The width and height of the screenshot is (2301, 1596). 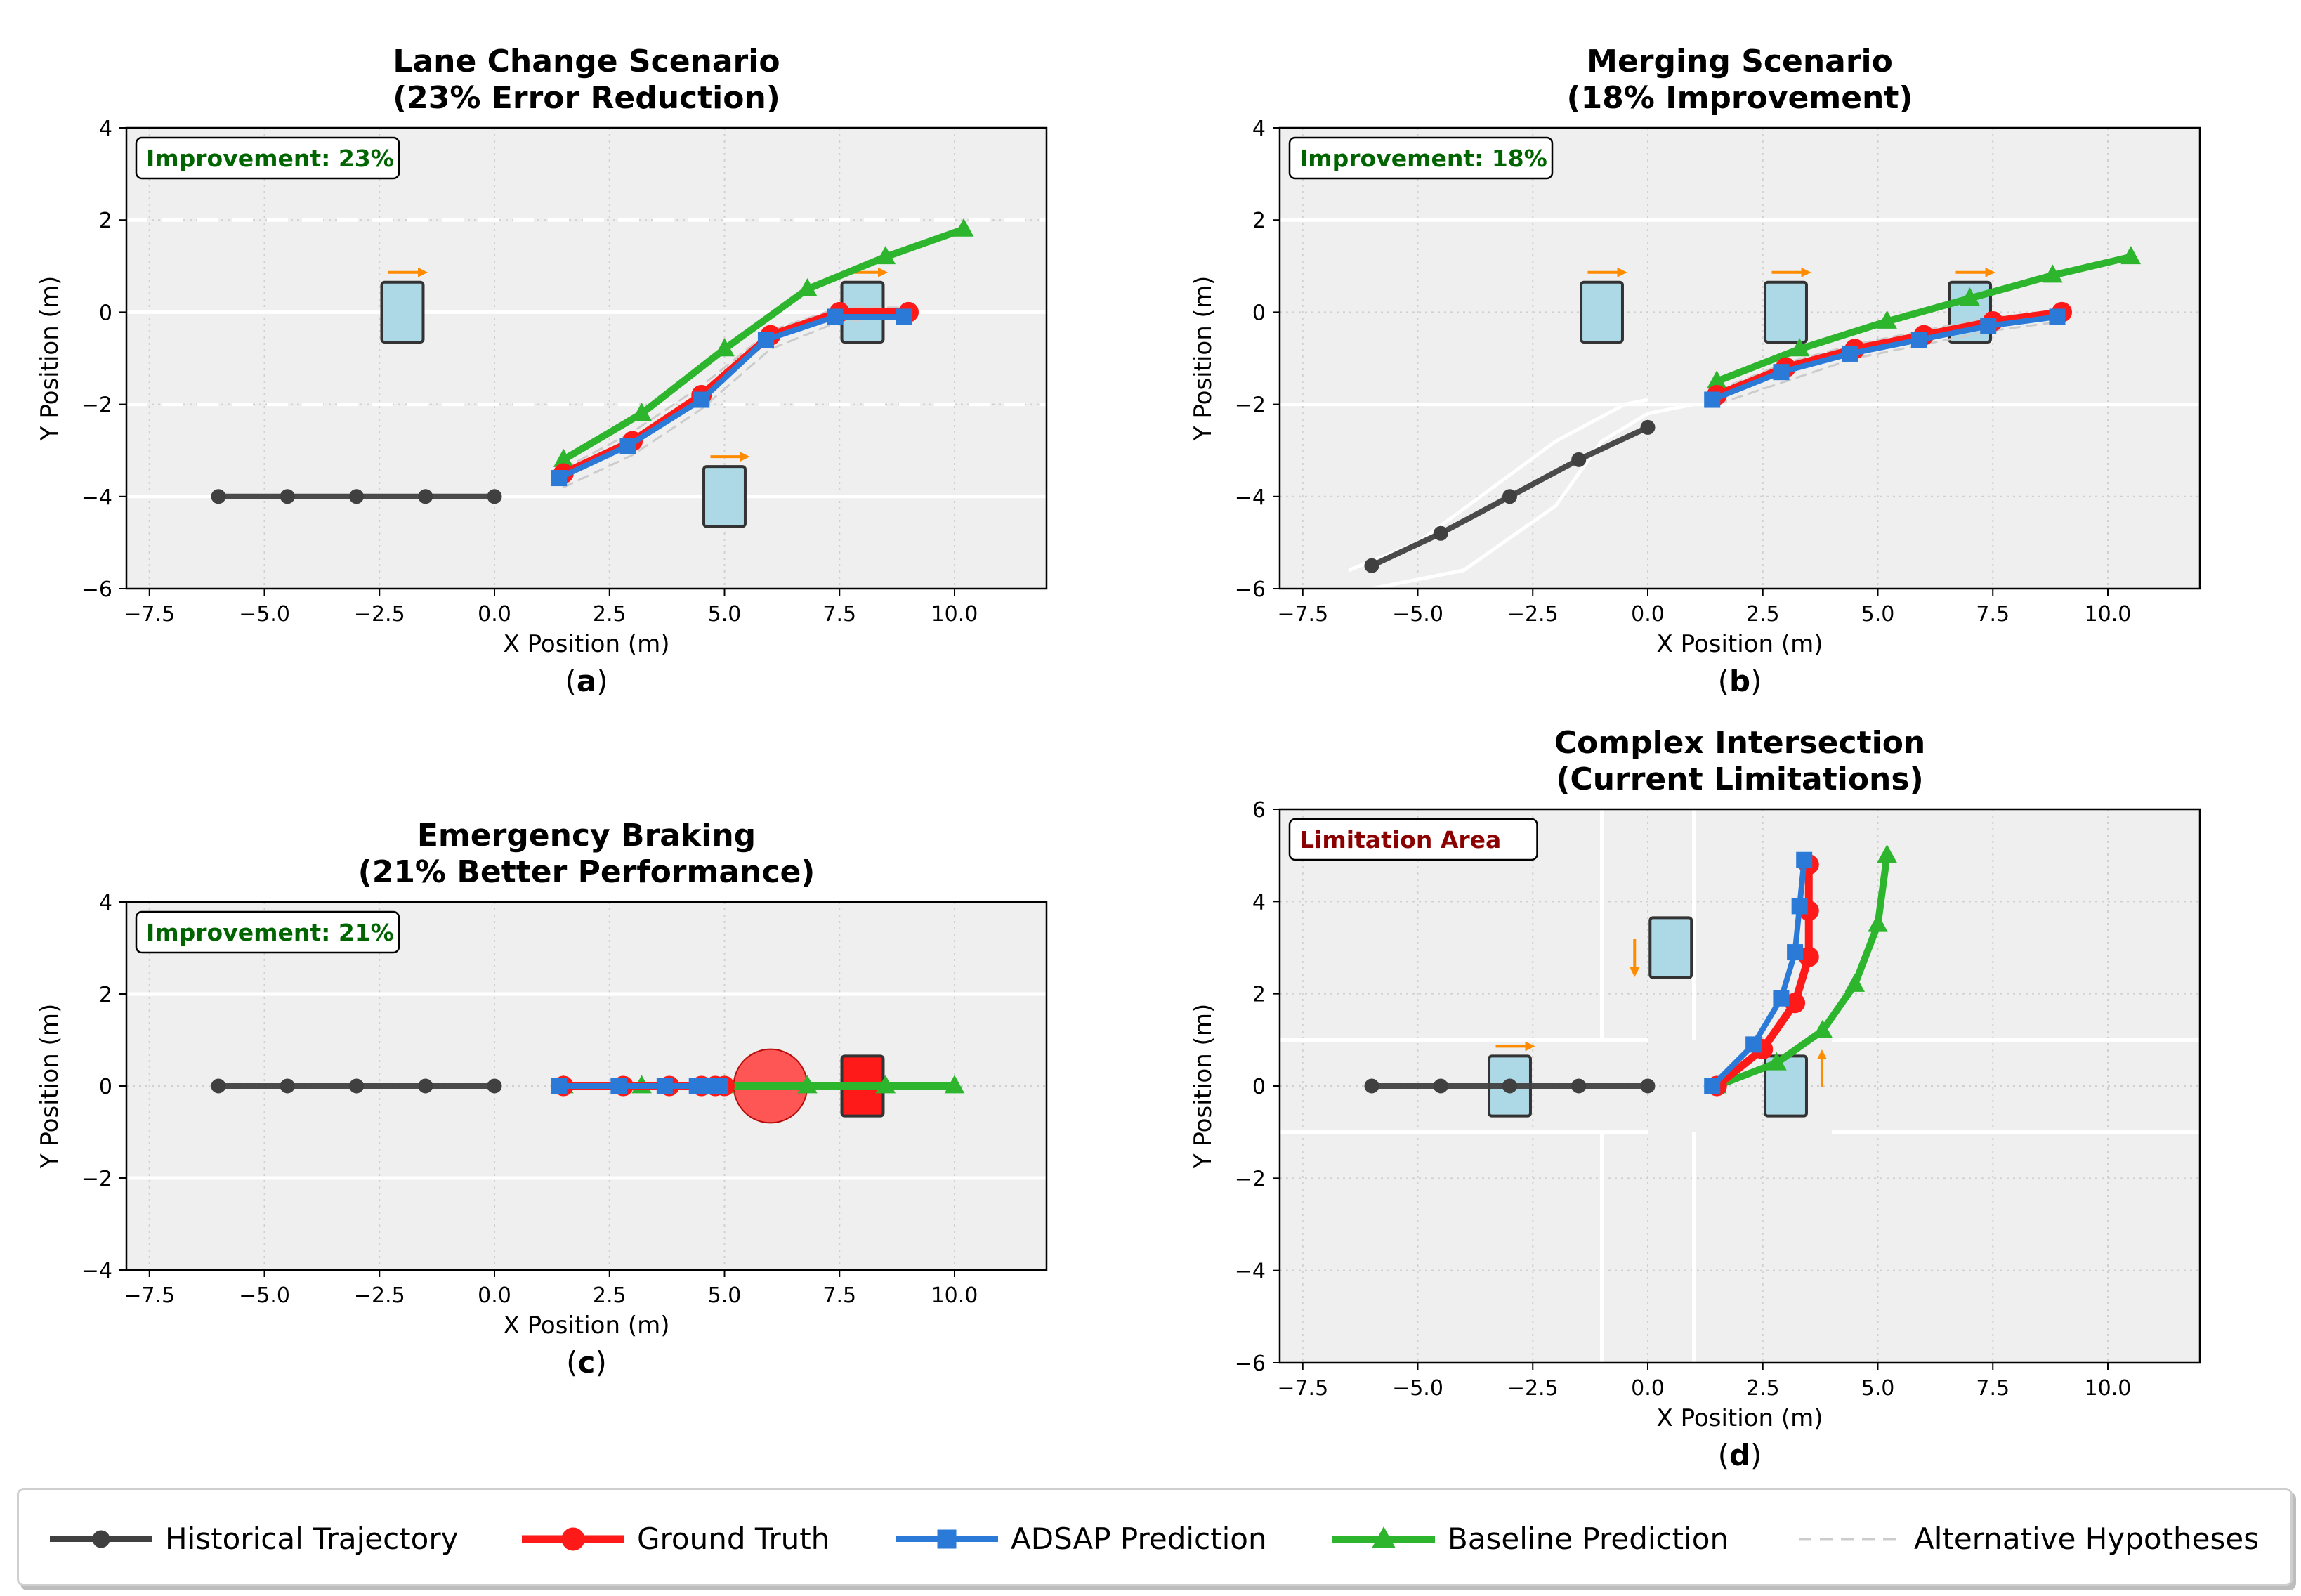 What do you see at coordinates (1850, 1539) in the screenshot?
I see `legend-swatch-alternative` at bounding box center [1850, 1539].